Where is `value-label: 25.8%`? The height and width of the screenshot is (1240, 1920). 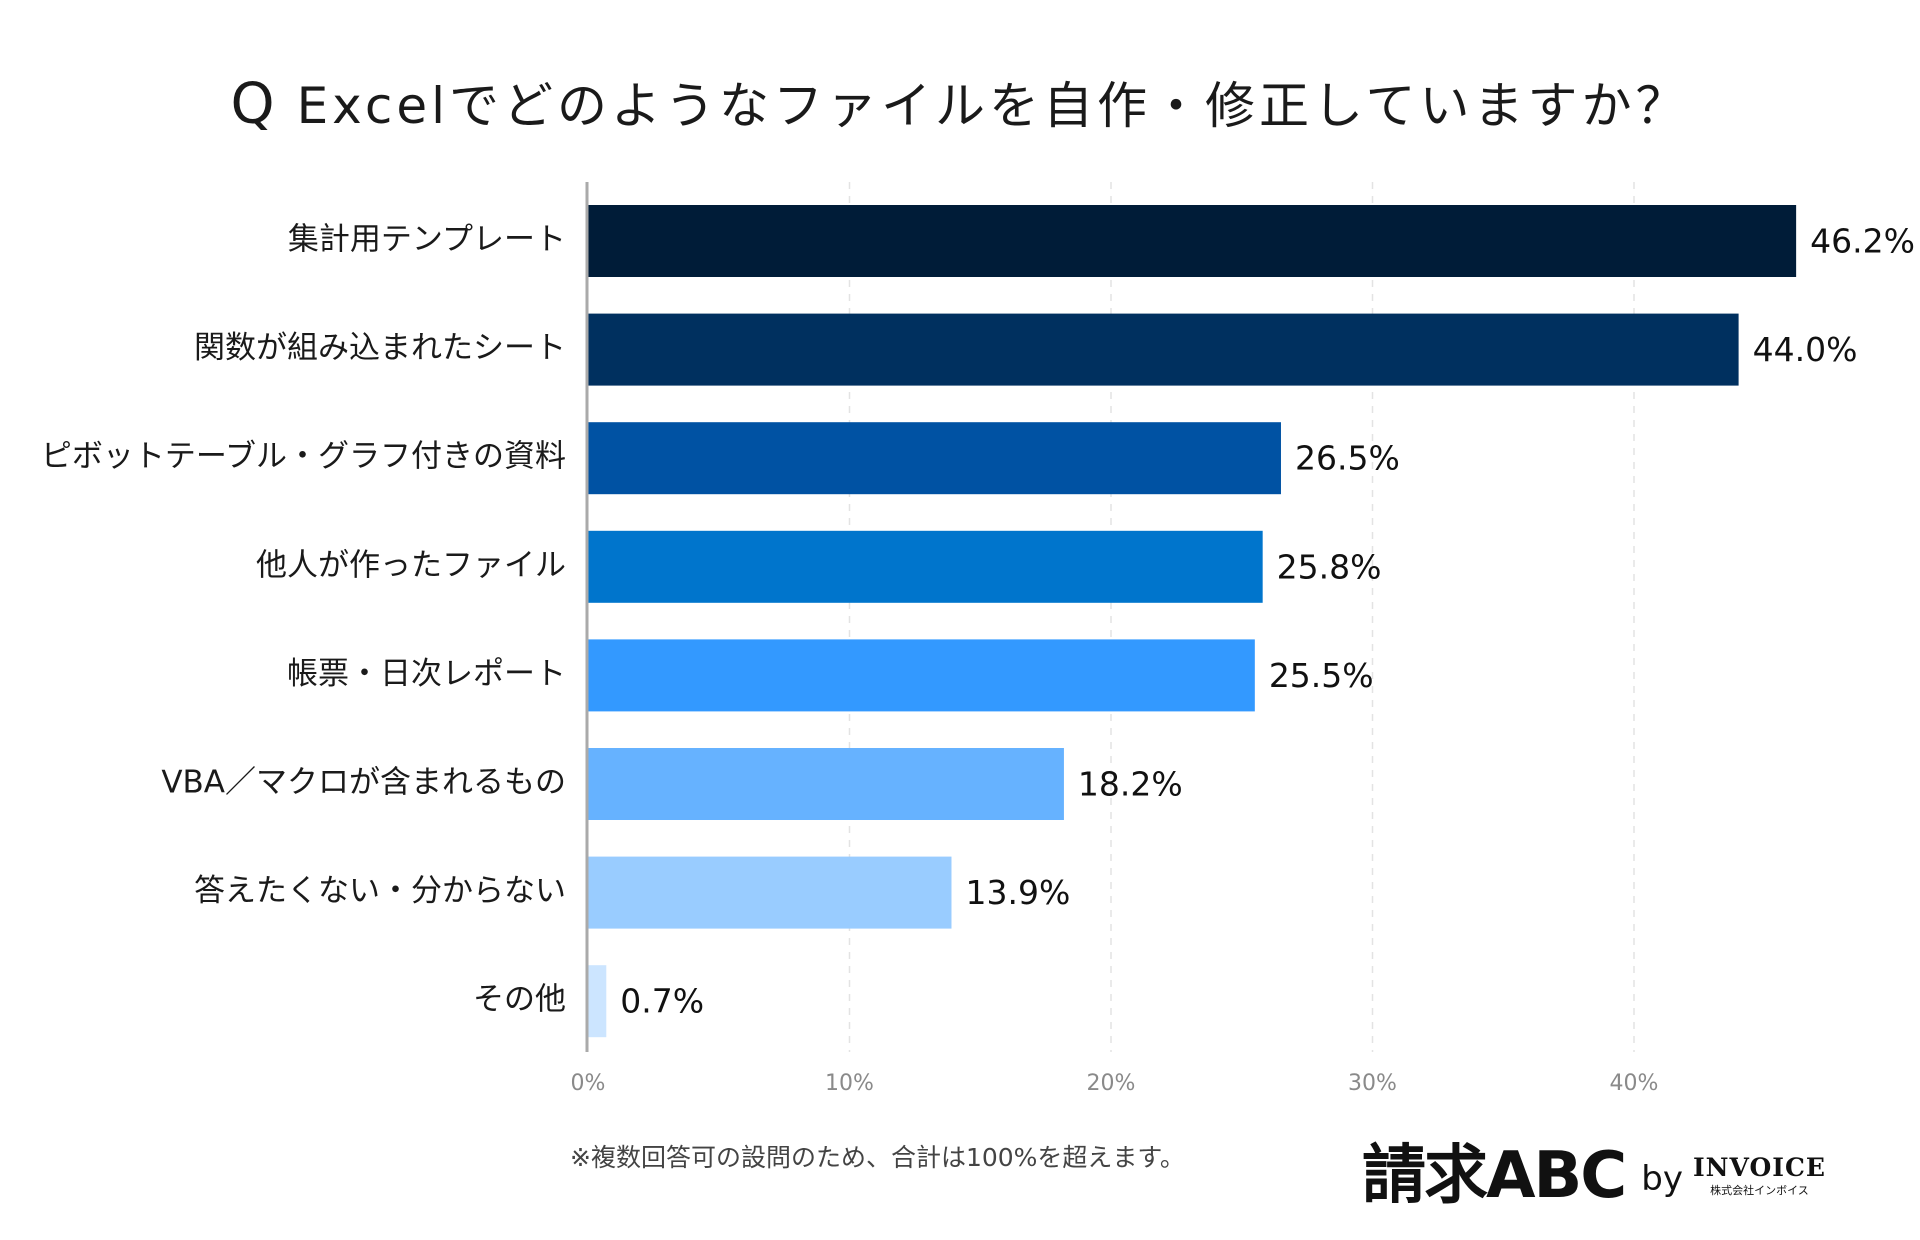 value-label: 25.8% is located at coordinates (1329, 566).